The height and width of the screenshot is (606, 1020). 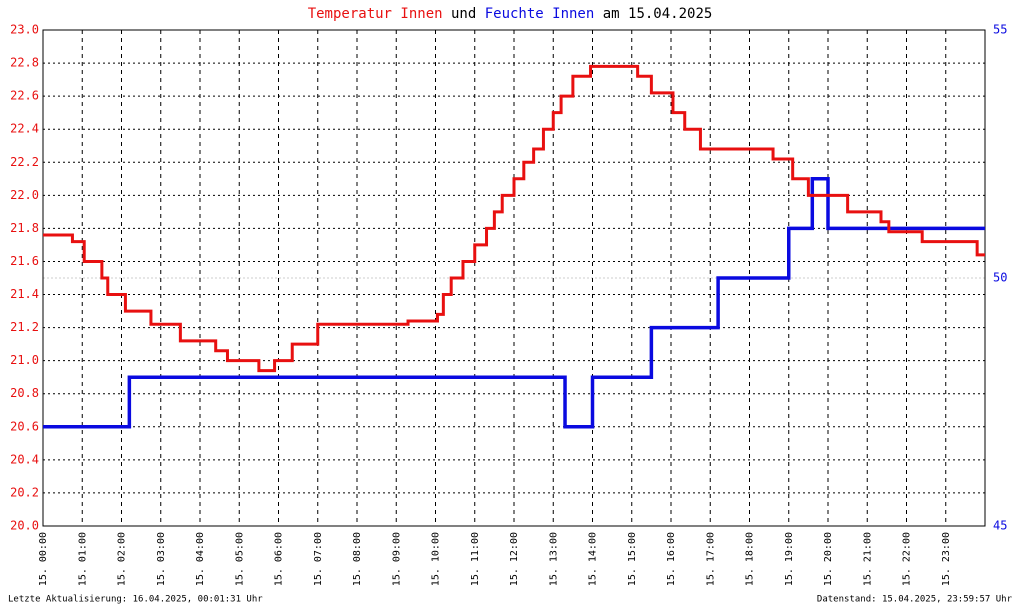 I want to click on x-tick-label: 15. 02:00, so click(x=122, y=559).